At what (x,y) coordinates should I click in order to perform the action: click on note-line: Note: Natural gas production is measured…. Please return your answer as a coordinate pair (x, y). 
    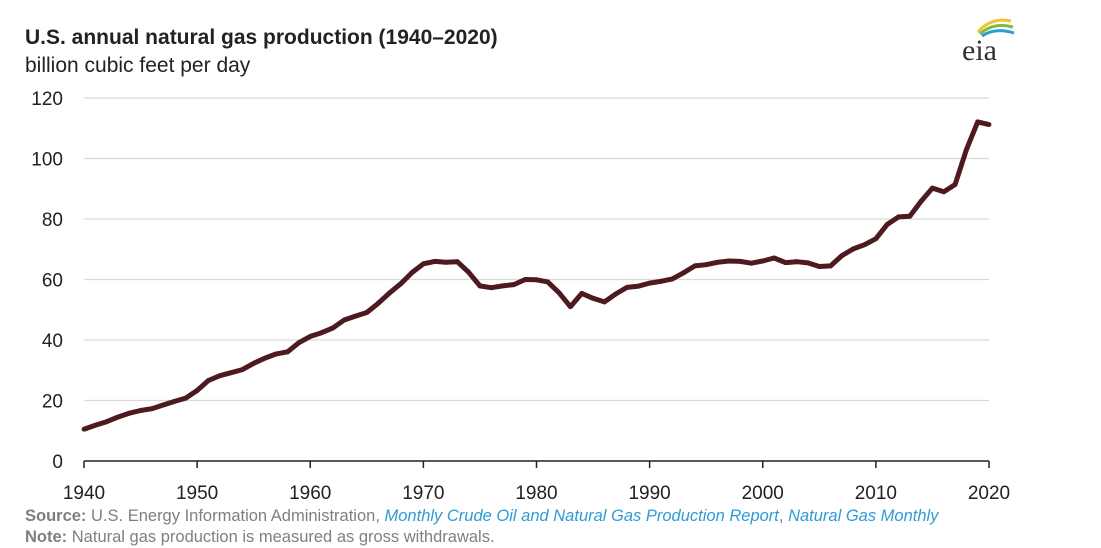
    Looking at the image, I should click on (260, 537).